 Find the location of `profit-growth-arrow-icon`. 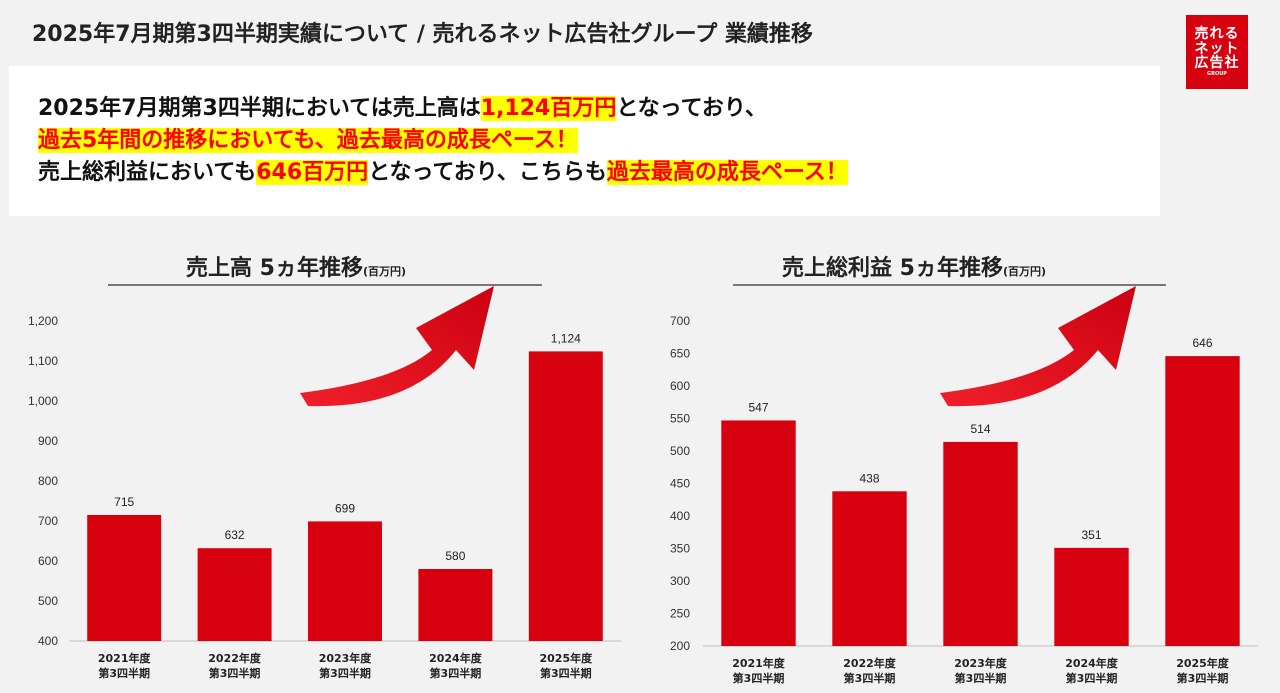

profit-growth-arrow-icon is located at coordinates (1038, 346).